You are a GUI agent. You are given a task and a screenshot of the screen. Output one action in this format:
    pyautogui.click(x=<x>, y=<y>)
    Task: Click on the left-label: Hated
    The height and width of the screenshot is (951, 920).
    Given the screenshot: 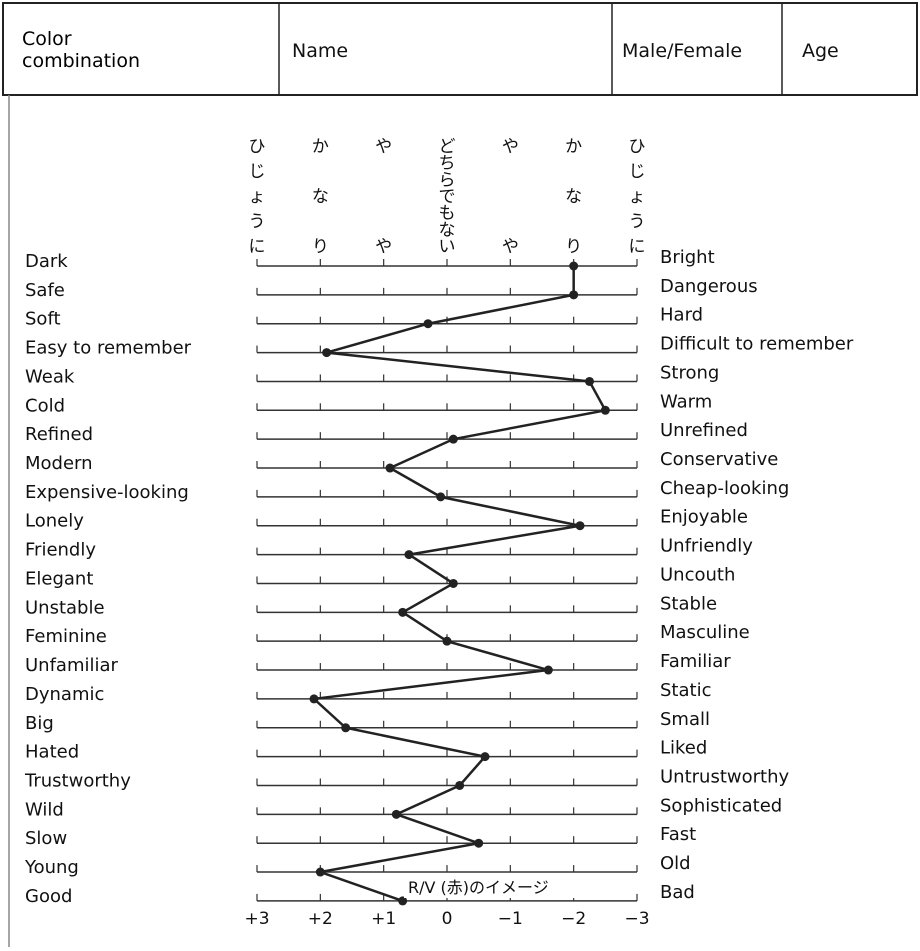 What is the action you would take?
    pyautogui.click(x=52, y=752)
    